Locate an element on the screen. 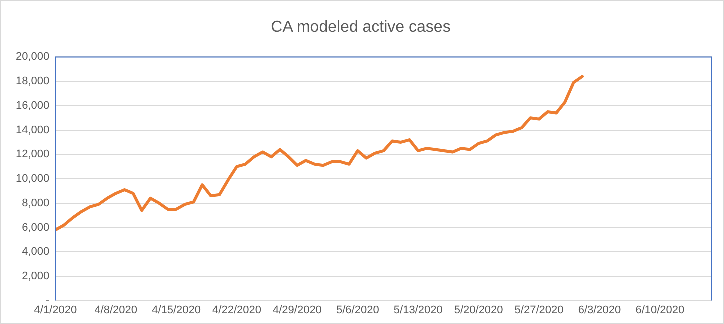  y-tick-label: 16,000 is located at coordinates (33, 106).